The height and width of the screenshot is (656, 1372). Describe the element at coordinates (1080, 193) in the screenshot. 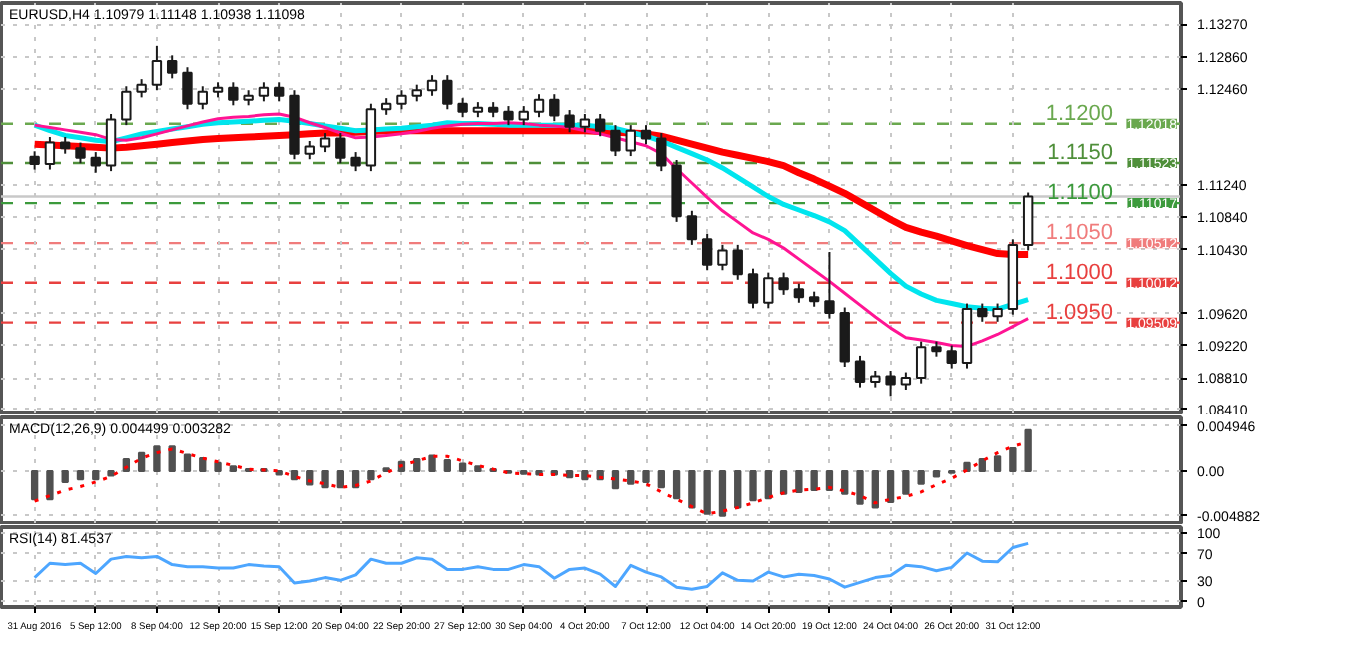

I see `annotation: 1.1100` at that location.